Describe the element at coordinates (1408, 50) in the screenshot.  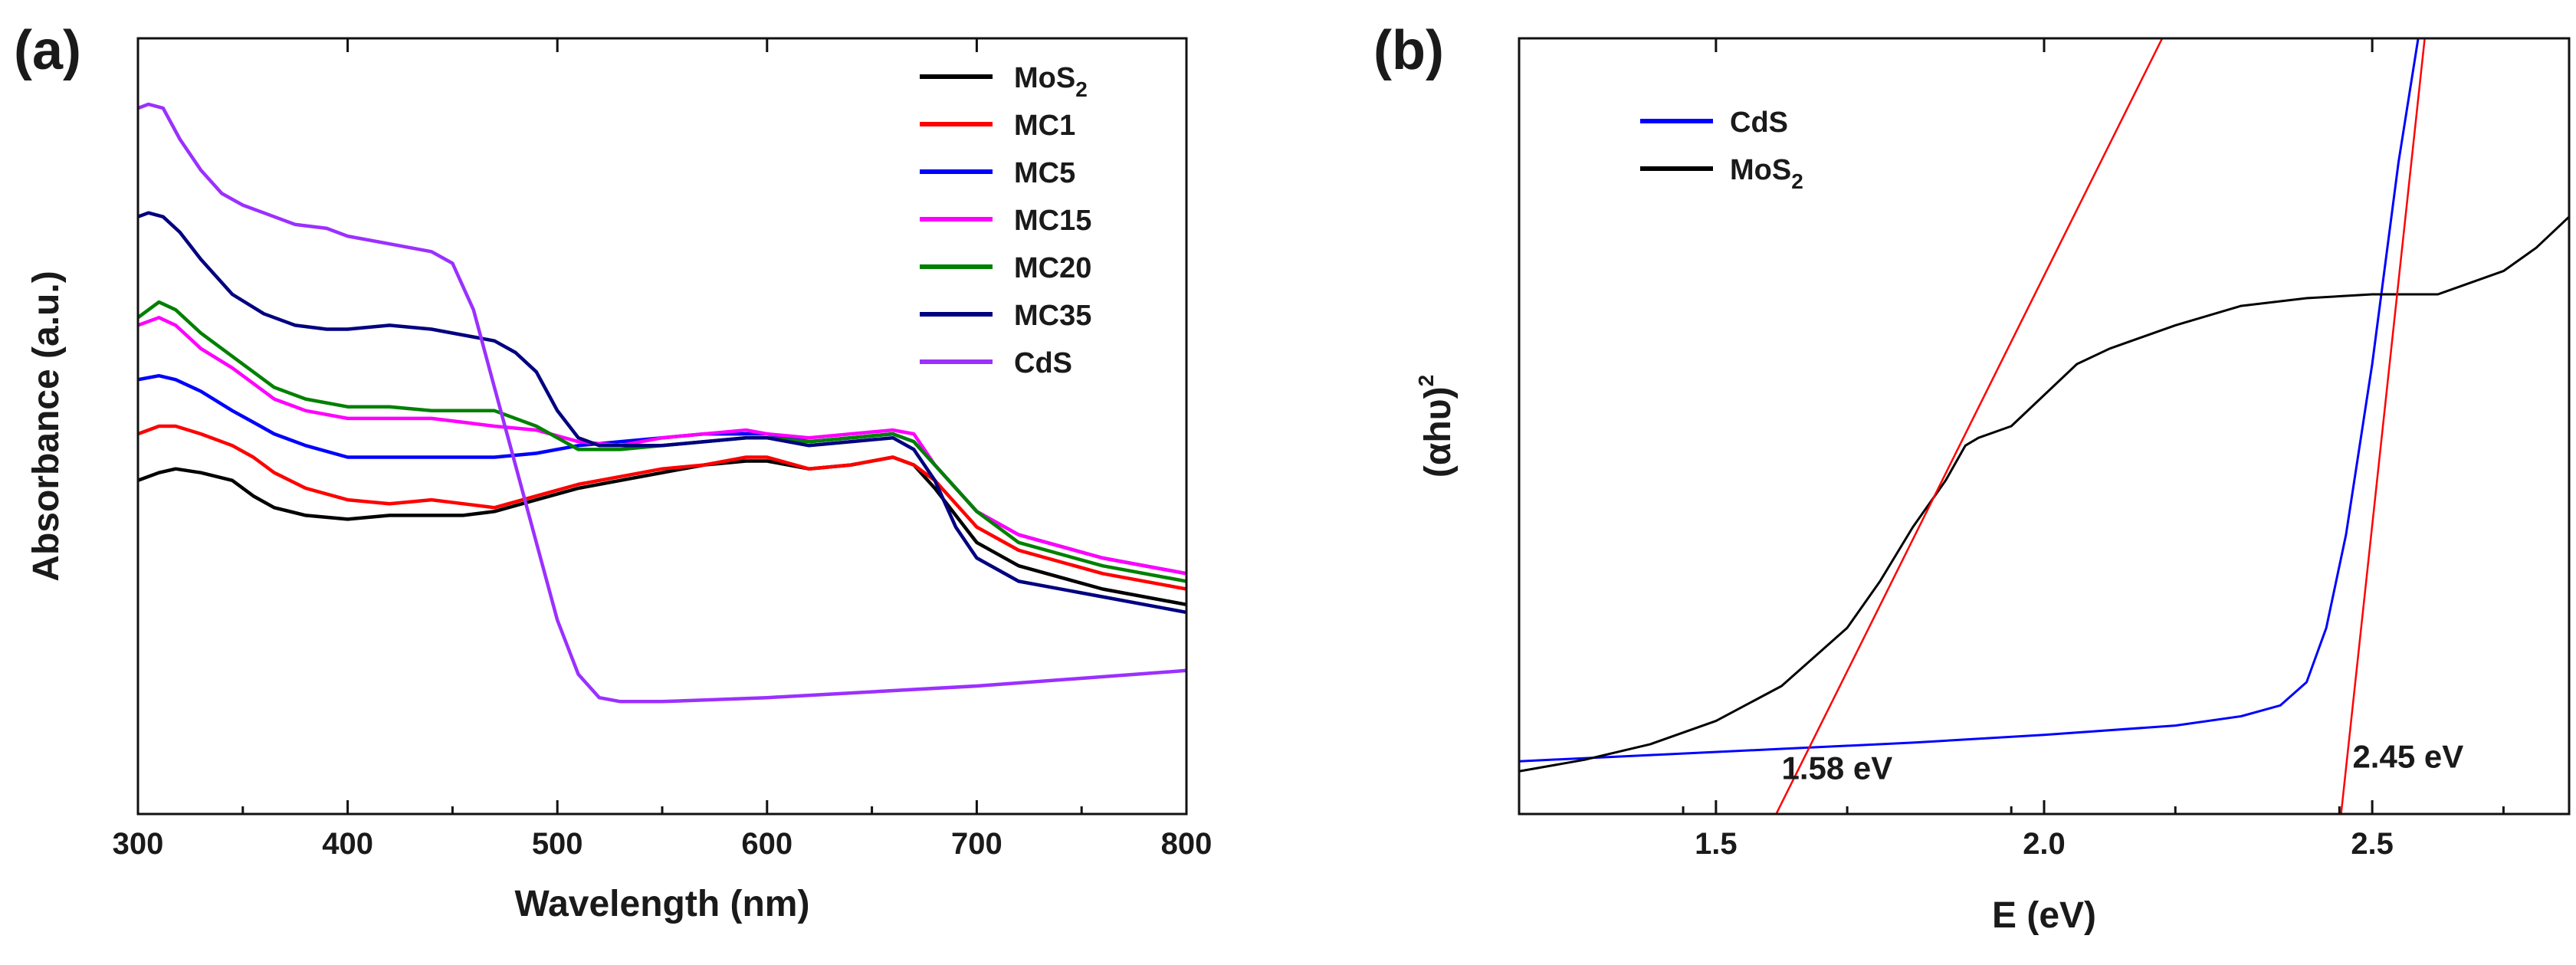
I see `panel-b-label: (b)` at that location.